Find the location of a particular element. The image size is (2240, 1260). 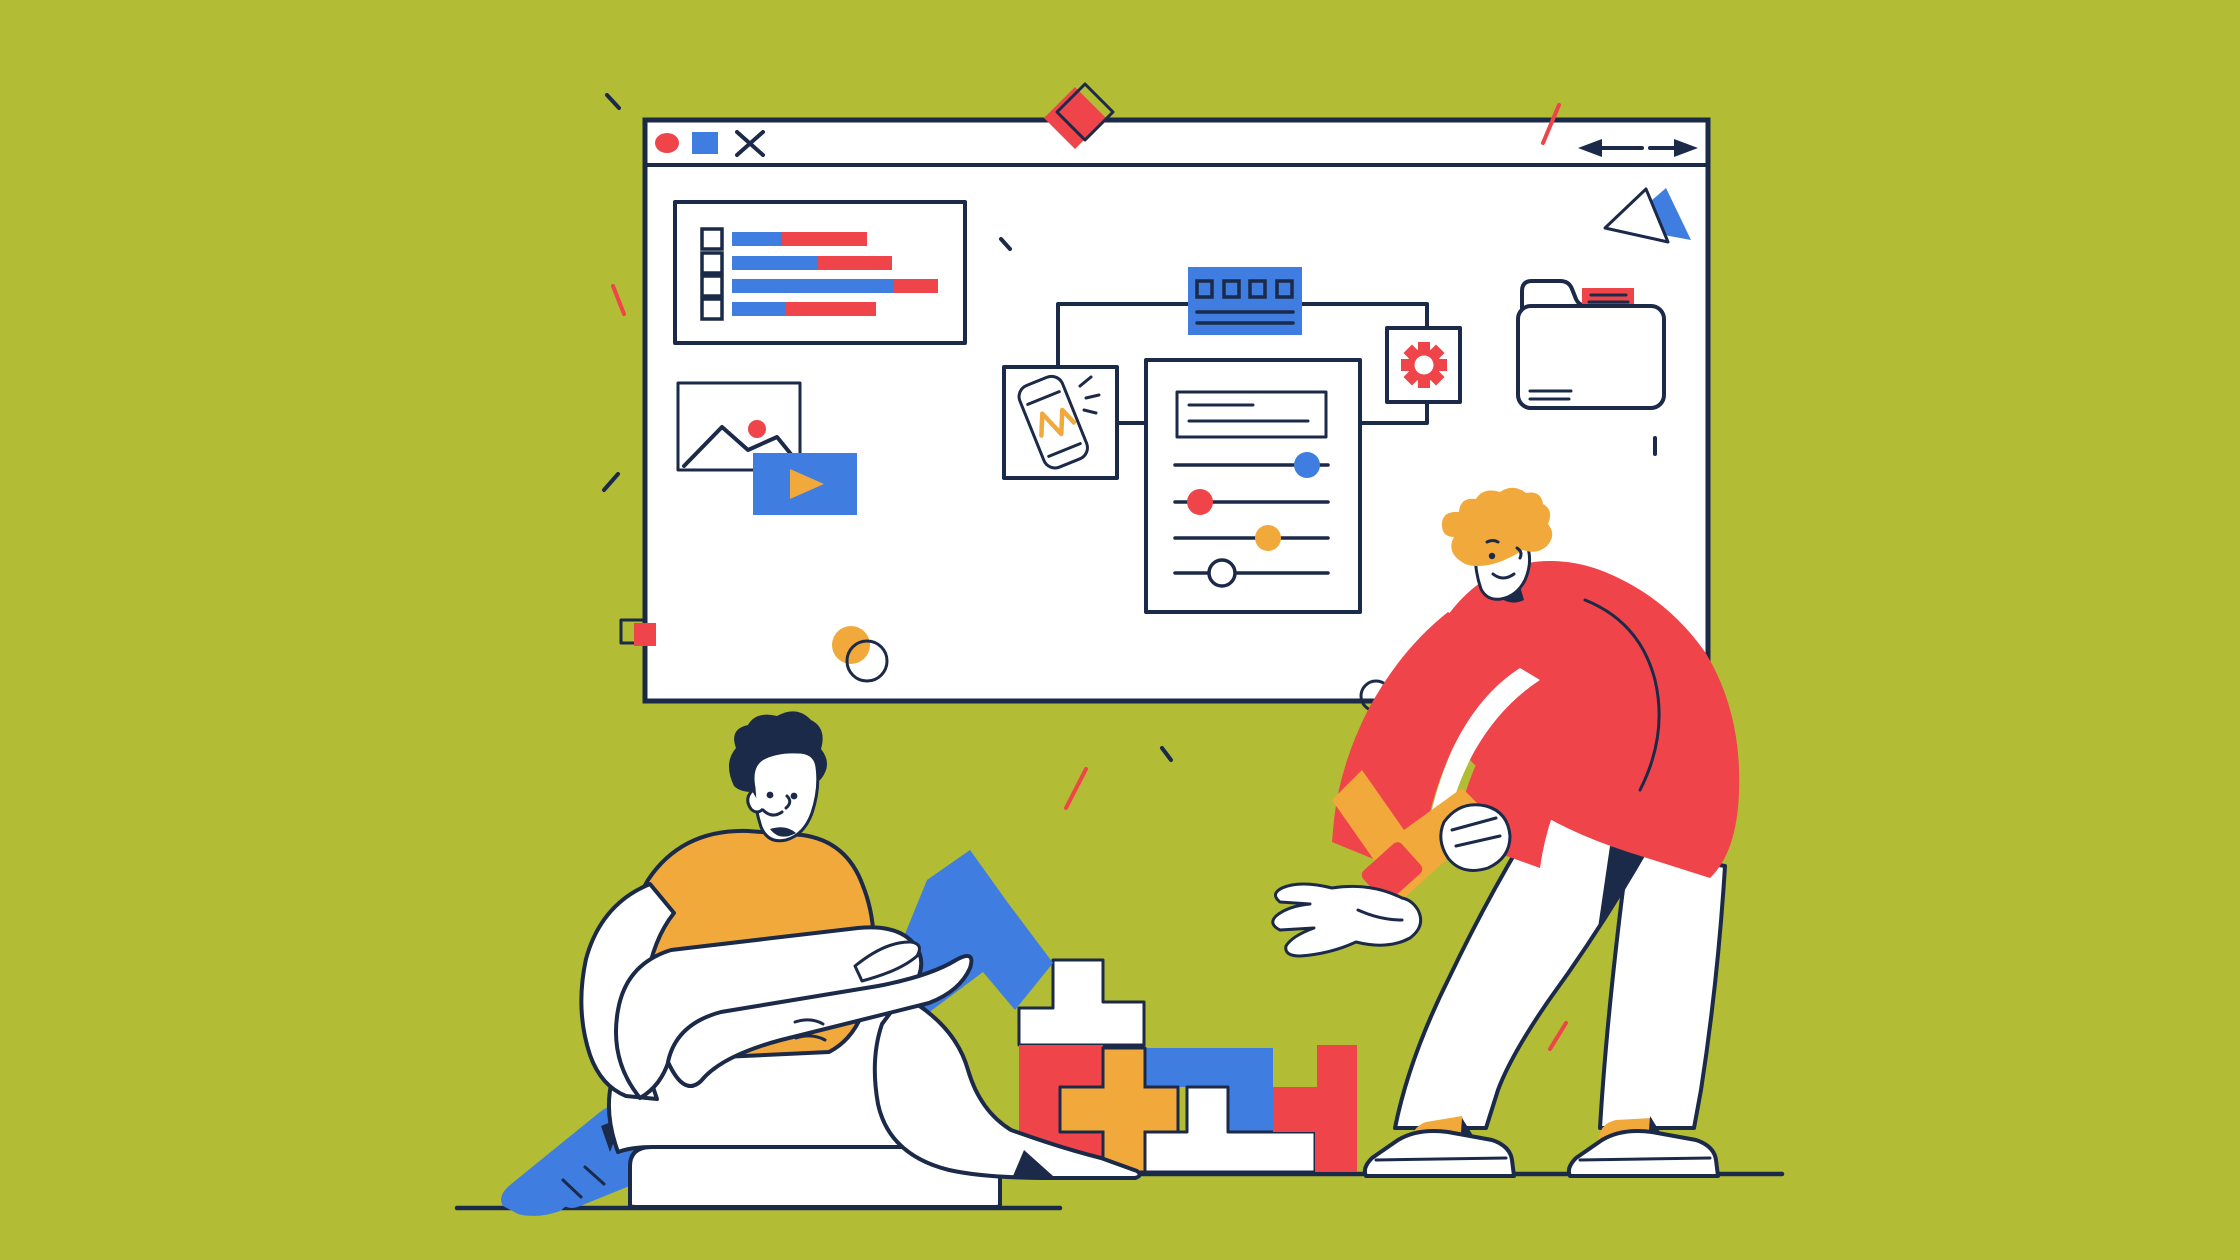

video-thumbnail is located at coordinates (805, 484).